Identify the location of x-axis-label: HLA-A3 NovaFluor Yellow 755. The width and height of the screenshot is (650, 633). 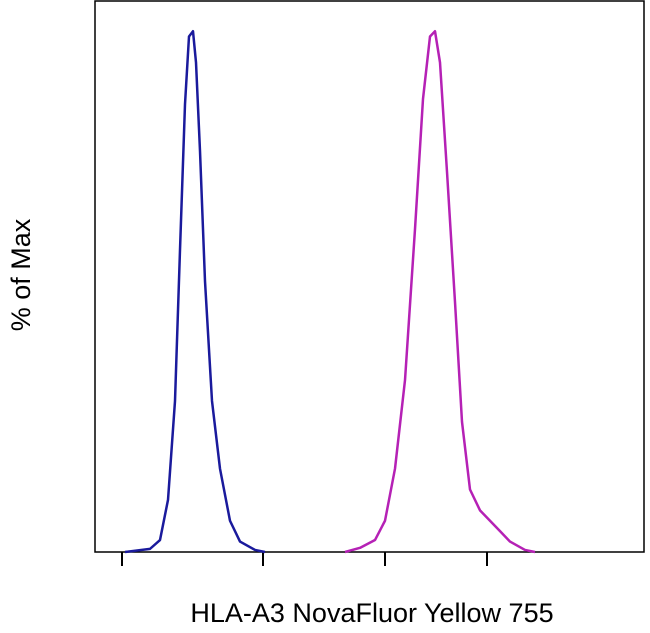
(371, 613).